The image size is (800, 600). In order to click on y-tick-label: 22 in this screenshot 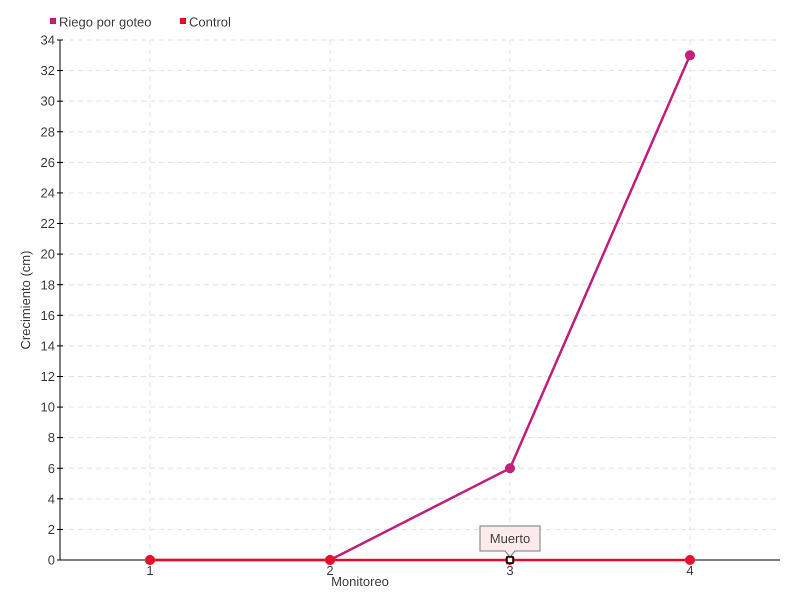, I will do `click(47, 224)`.